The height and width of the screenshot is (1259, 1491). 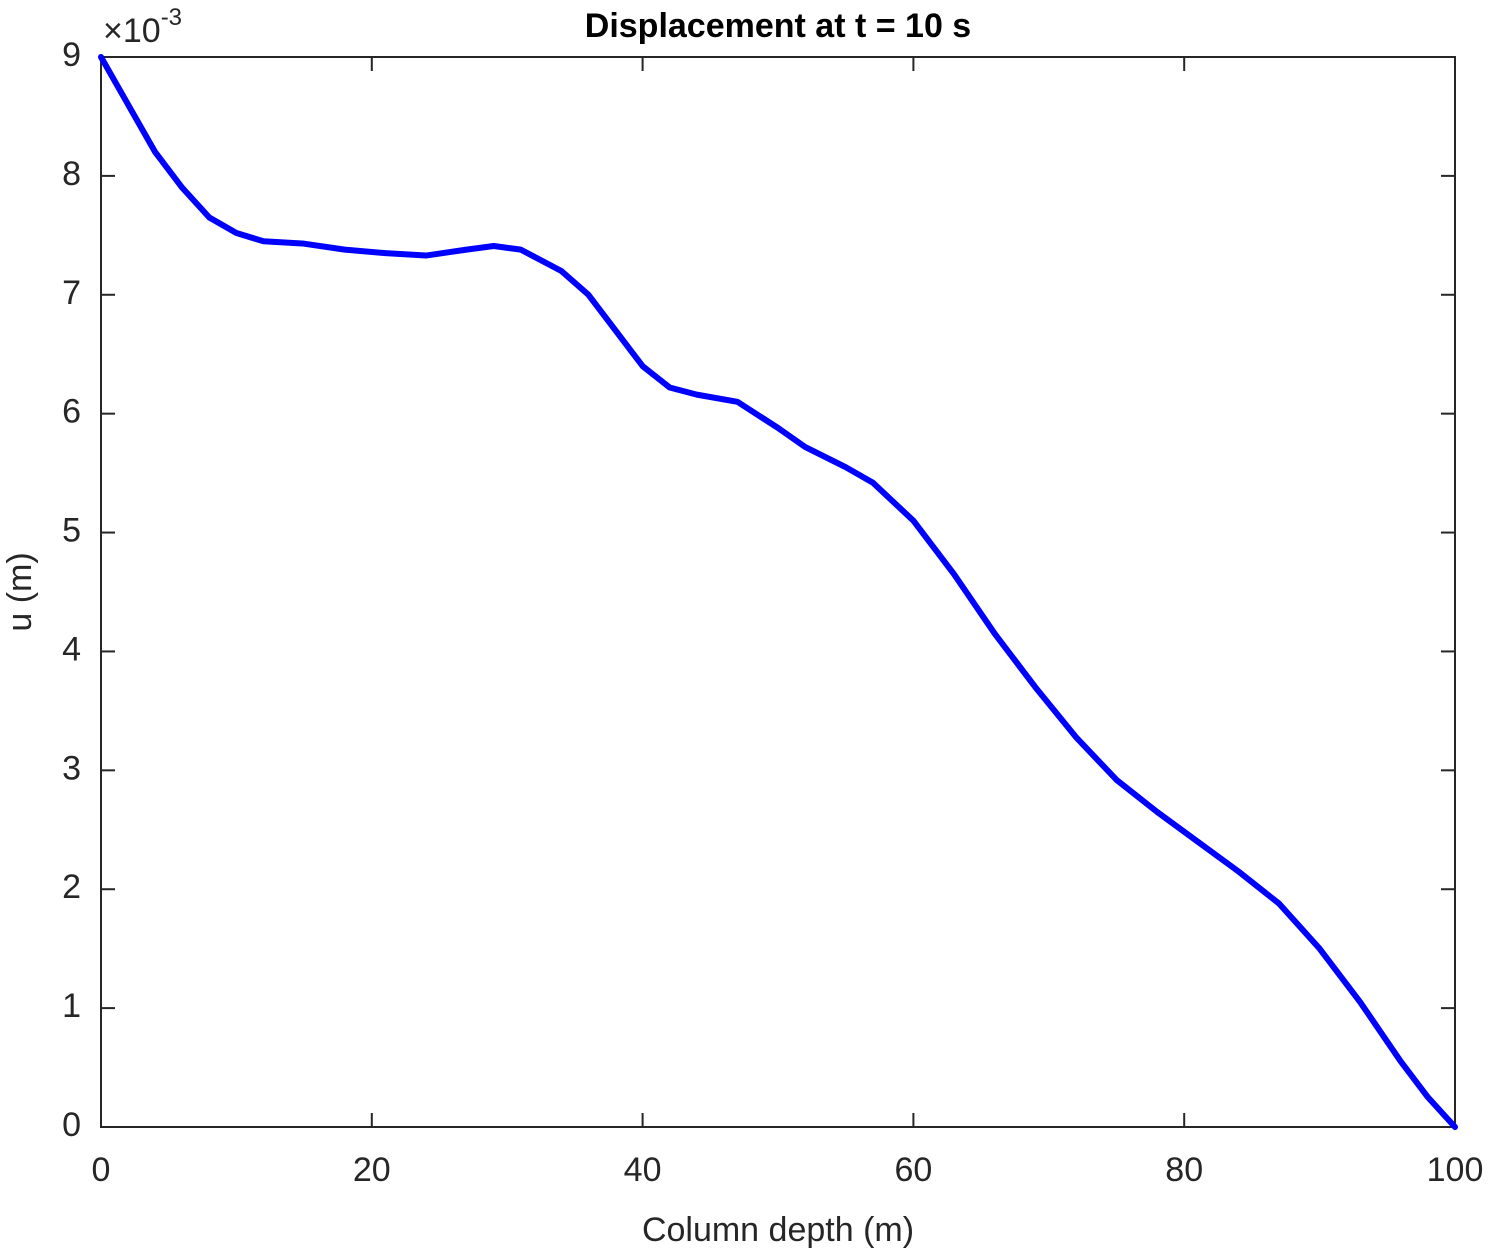 What do you see at coordinates (71, 174) in the screenshot?
I see `y-tick-label: 8` at bounding box center [71, 174].